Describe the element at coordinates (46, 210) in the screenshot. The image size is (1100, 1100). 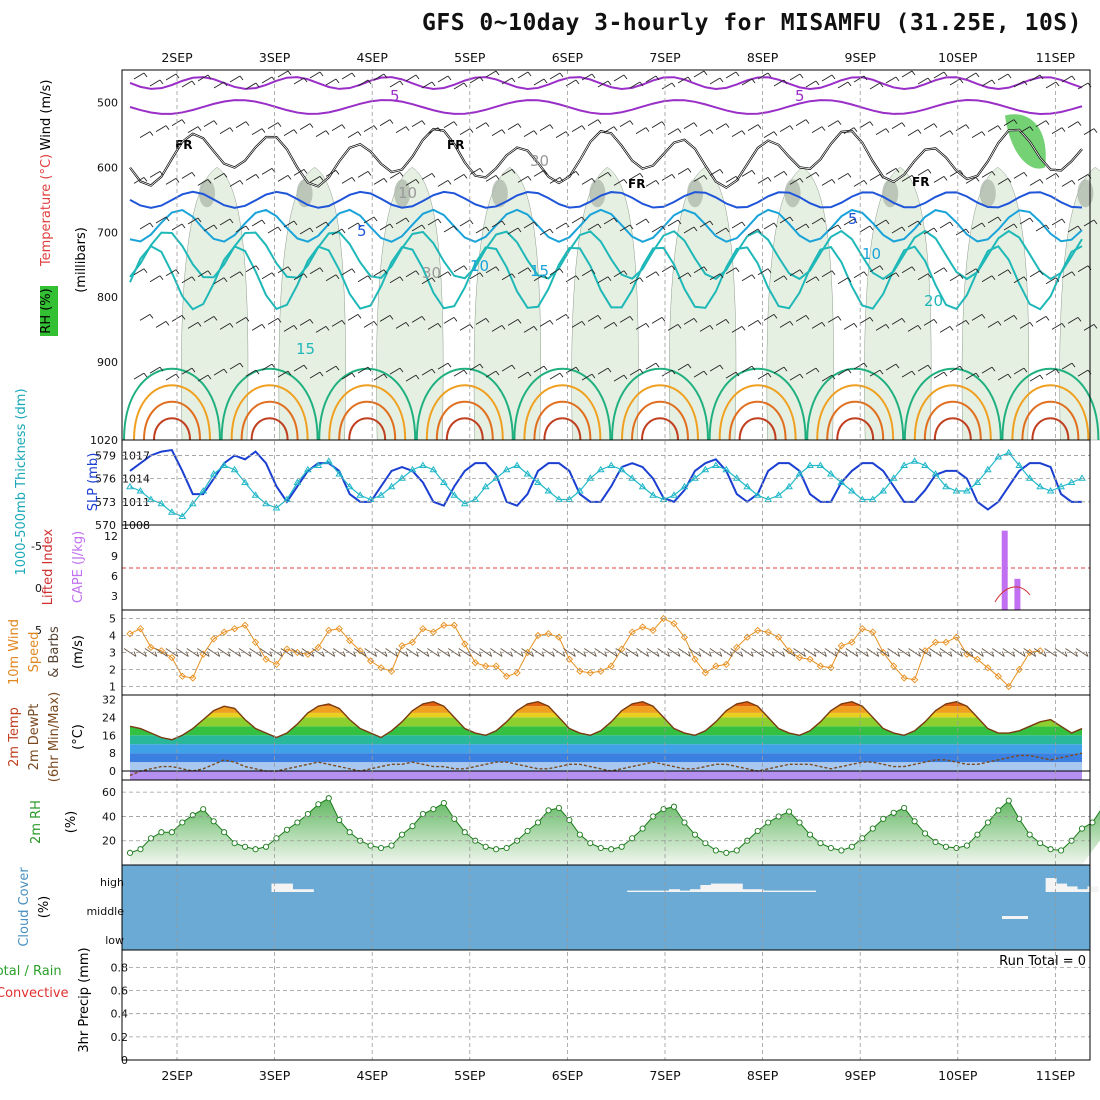
I see `axis-title: Temperature (°C)` at that location.